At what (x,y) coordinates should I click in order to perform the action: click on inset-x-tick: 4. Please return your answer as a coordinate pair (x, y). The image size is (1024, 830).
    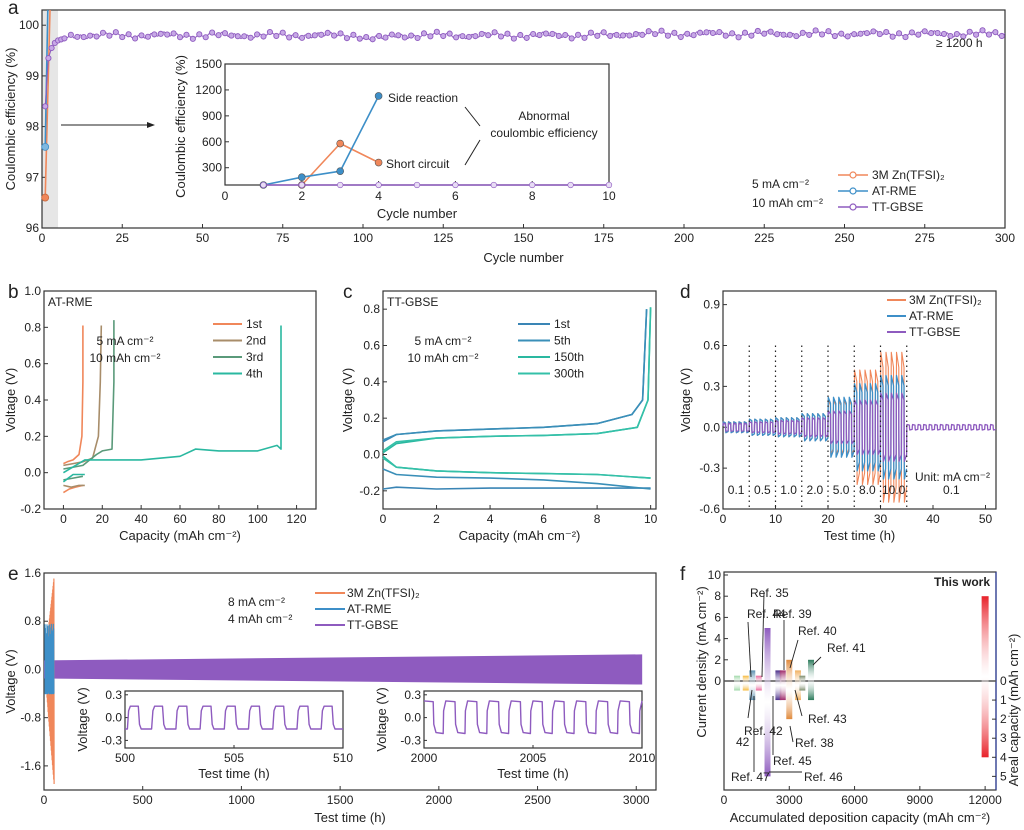
    Looking at the image, I should click on (378, 196).